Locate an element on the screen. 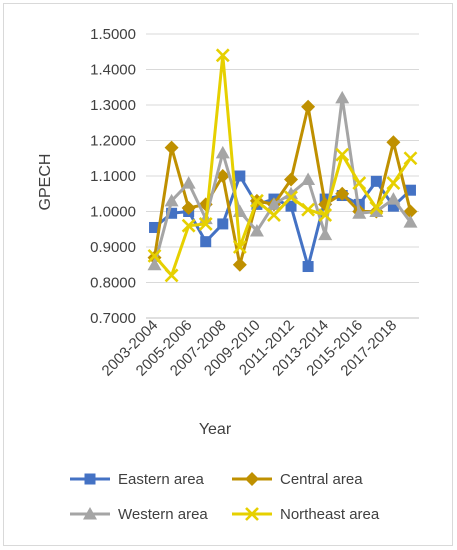 The image size is (457, 550). y-axis-title: GPECH is located at coordinates (45, 182).